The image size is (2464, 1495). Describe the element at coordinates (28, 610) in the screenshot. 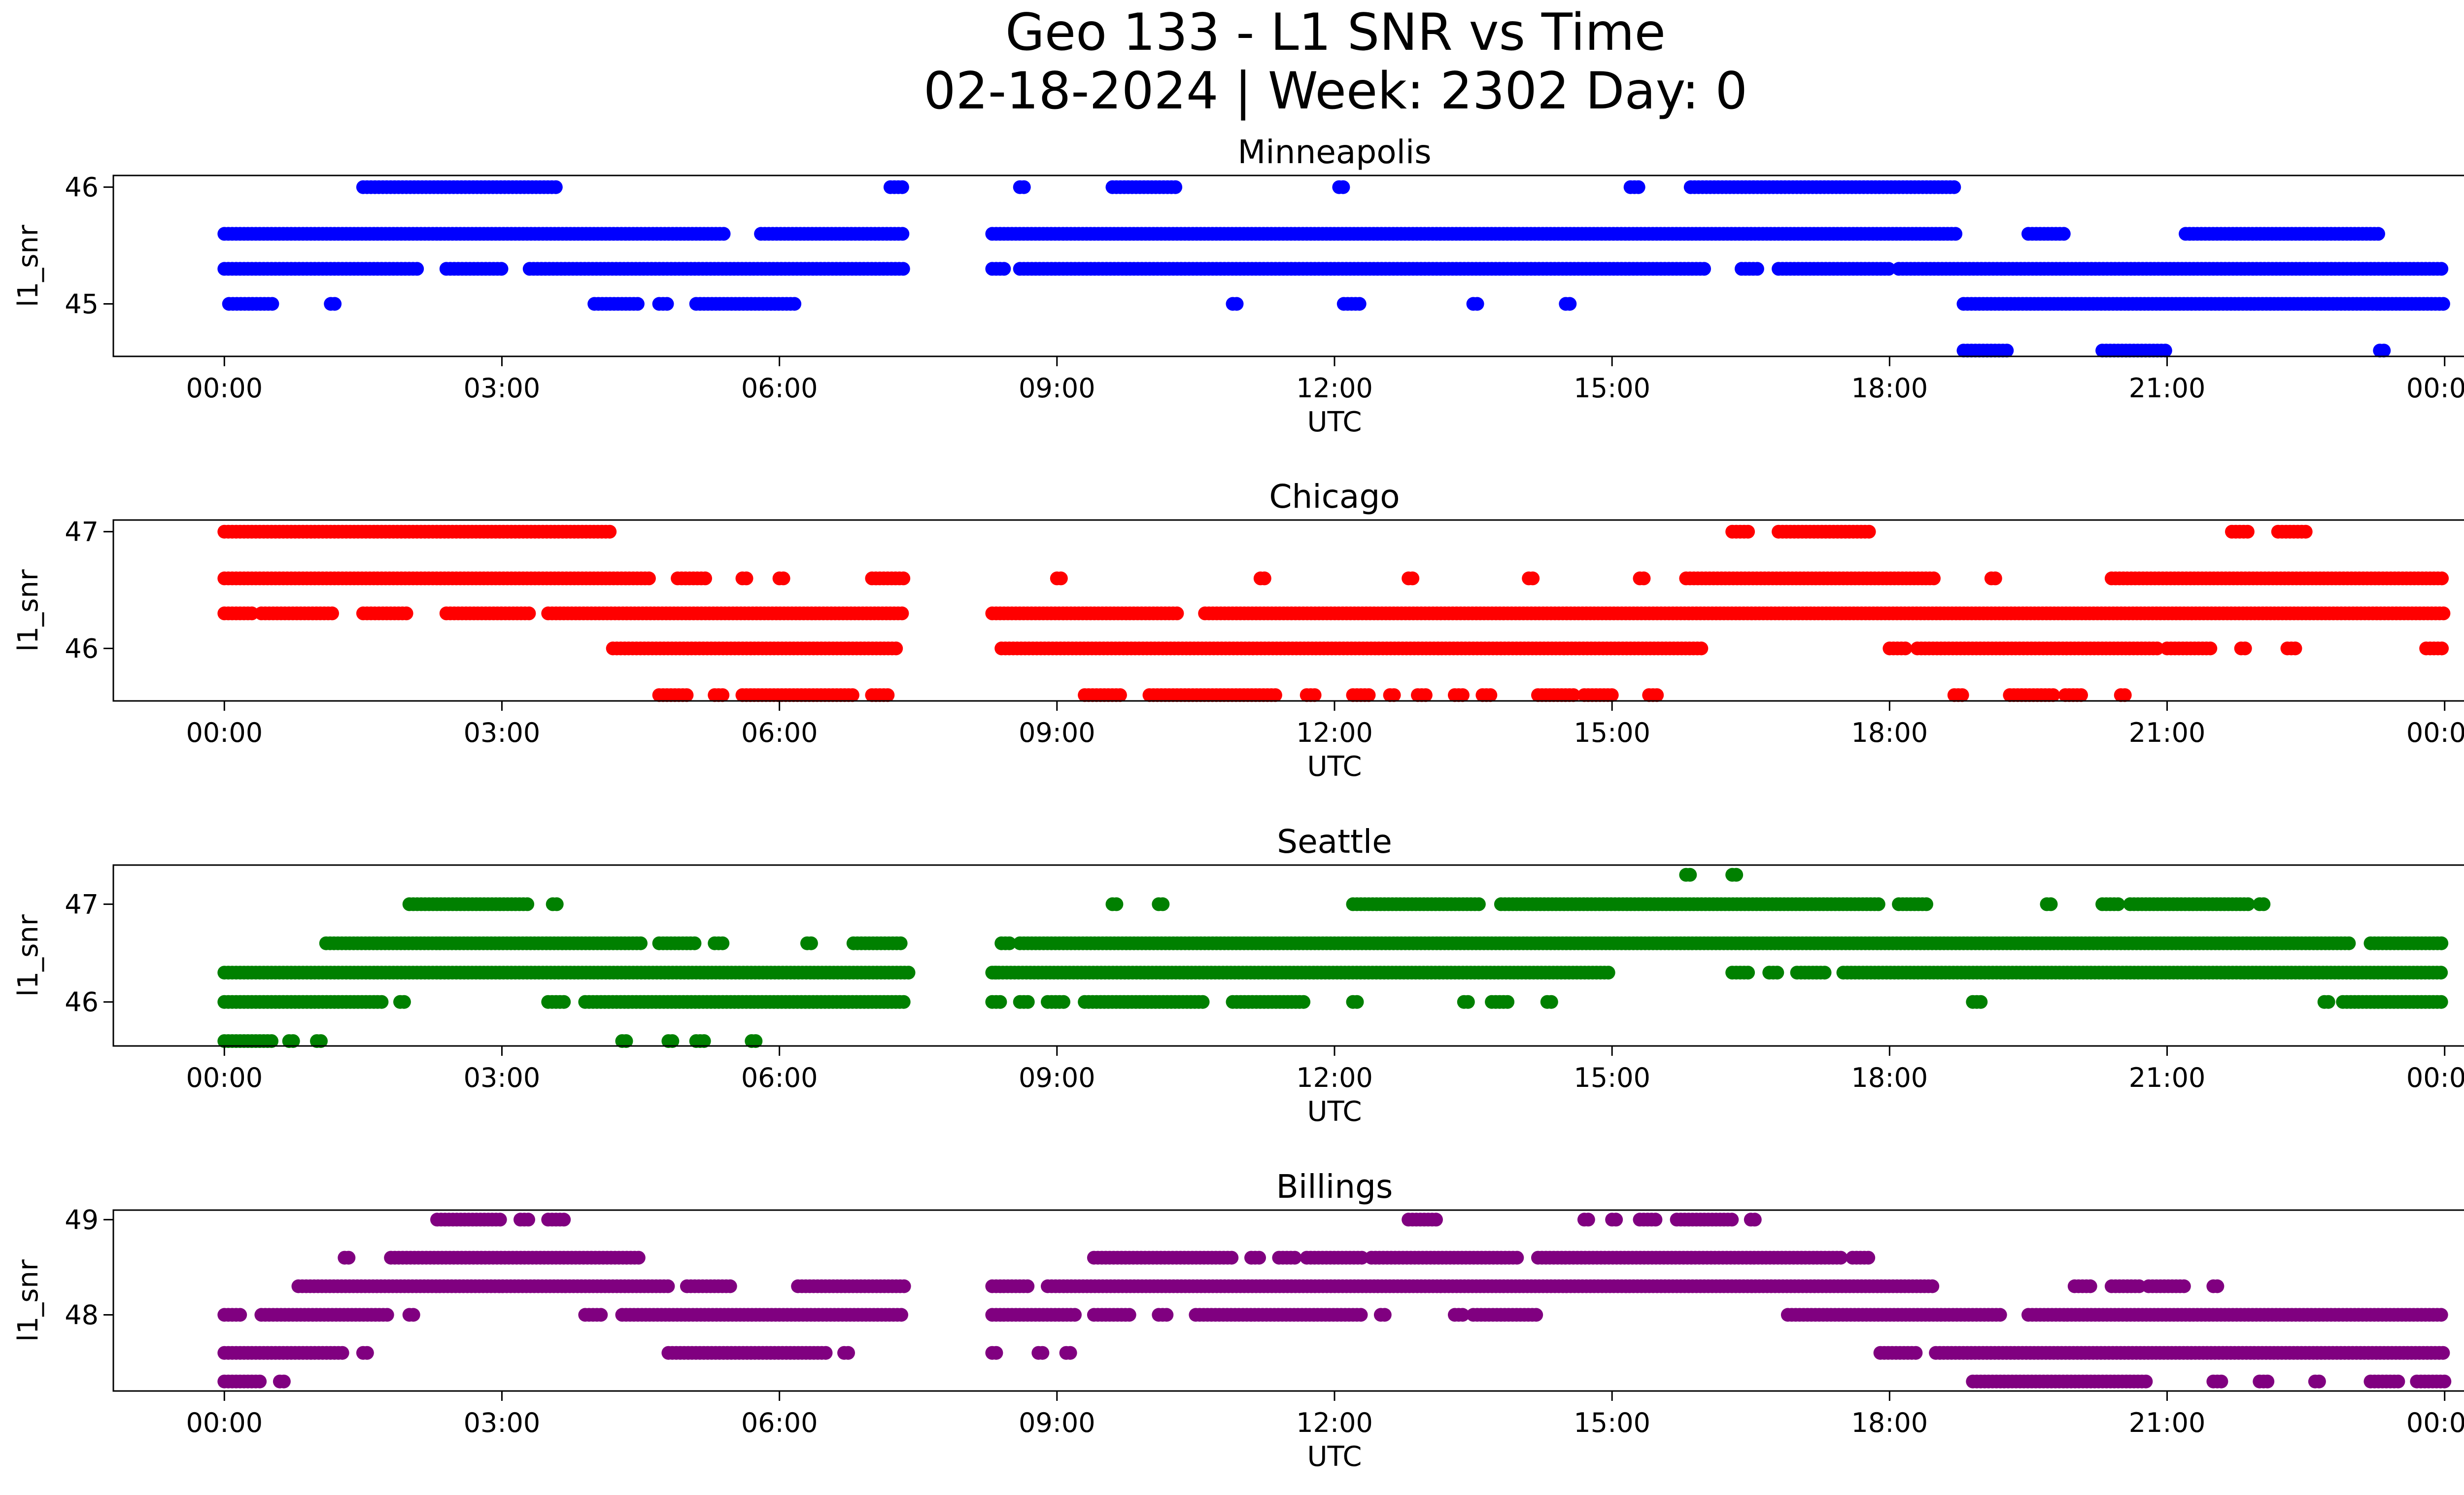

I see `chicago-y-axis-label: l1_snr` at that location.